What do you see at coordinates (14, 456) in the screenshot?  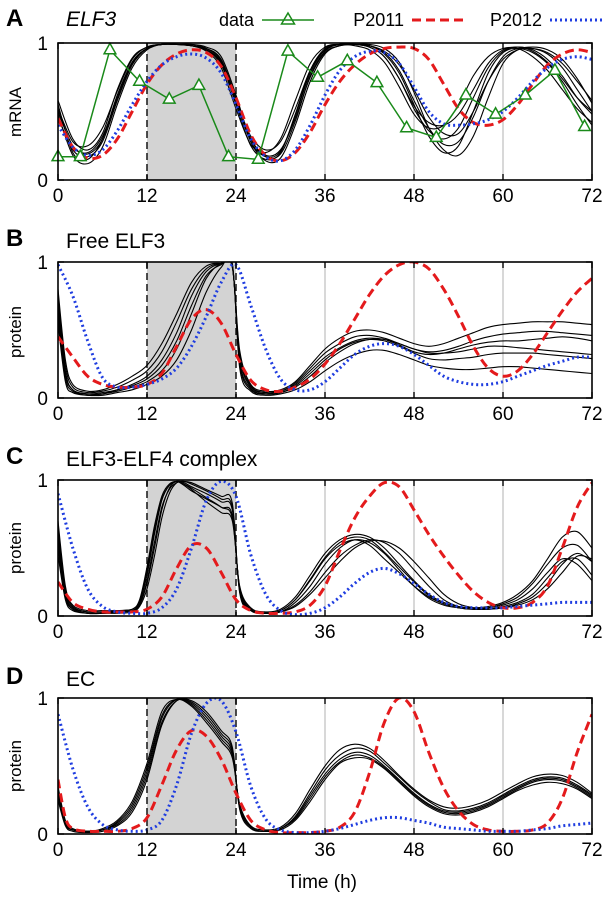 I see `panel-c-letter: C` at bounding box center [14, 456].